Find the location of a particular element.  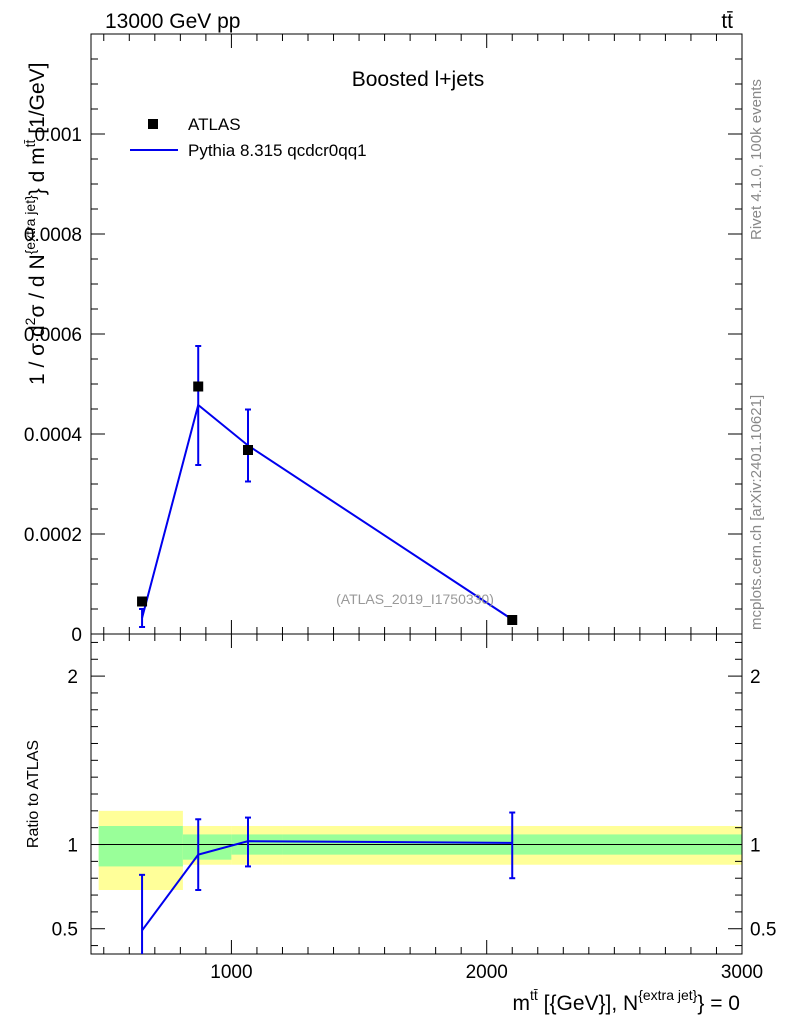

analysis-tag: (ATLAS_2019_I1750330) is located at coordinates (415, 599).